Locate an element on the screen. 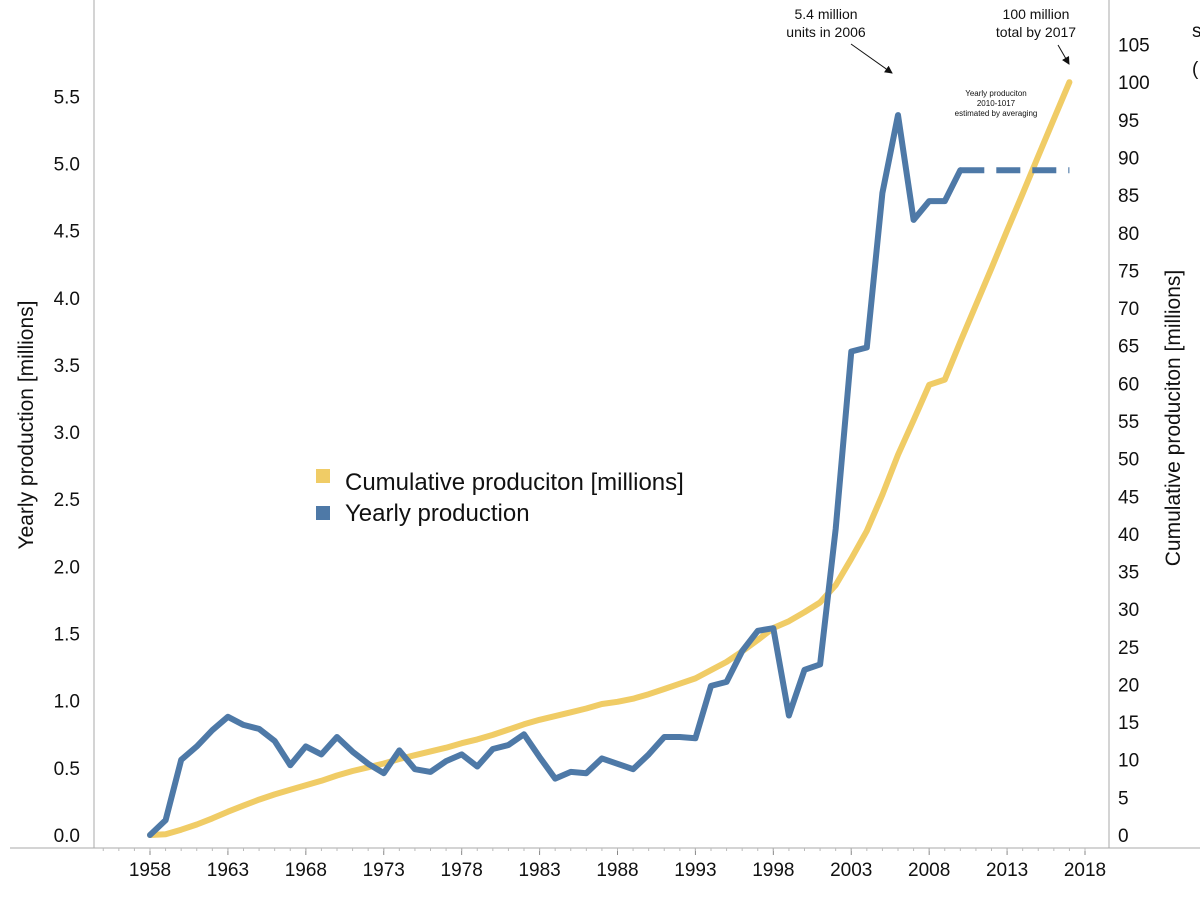  right-tick-label-40: 40 is located at coordinates (1128, 535).